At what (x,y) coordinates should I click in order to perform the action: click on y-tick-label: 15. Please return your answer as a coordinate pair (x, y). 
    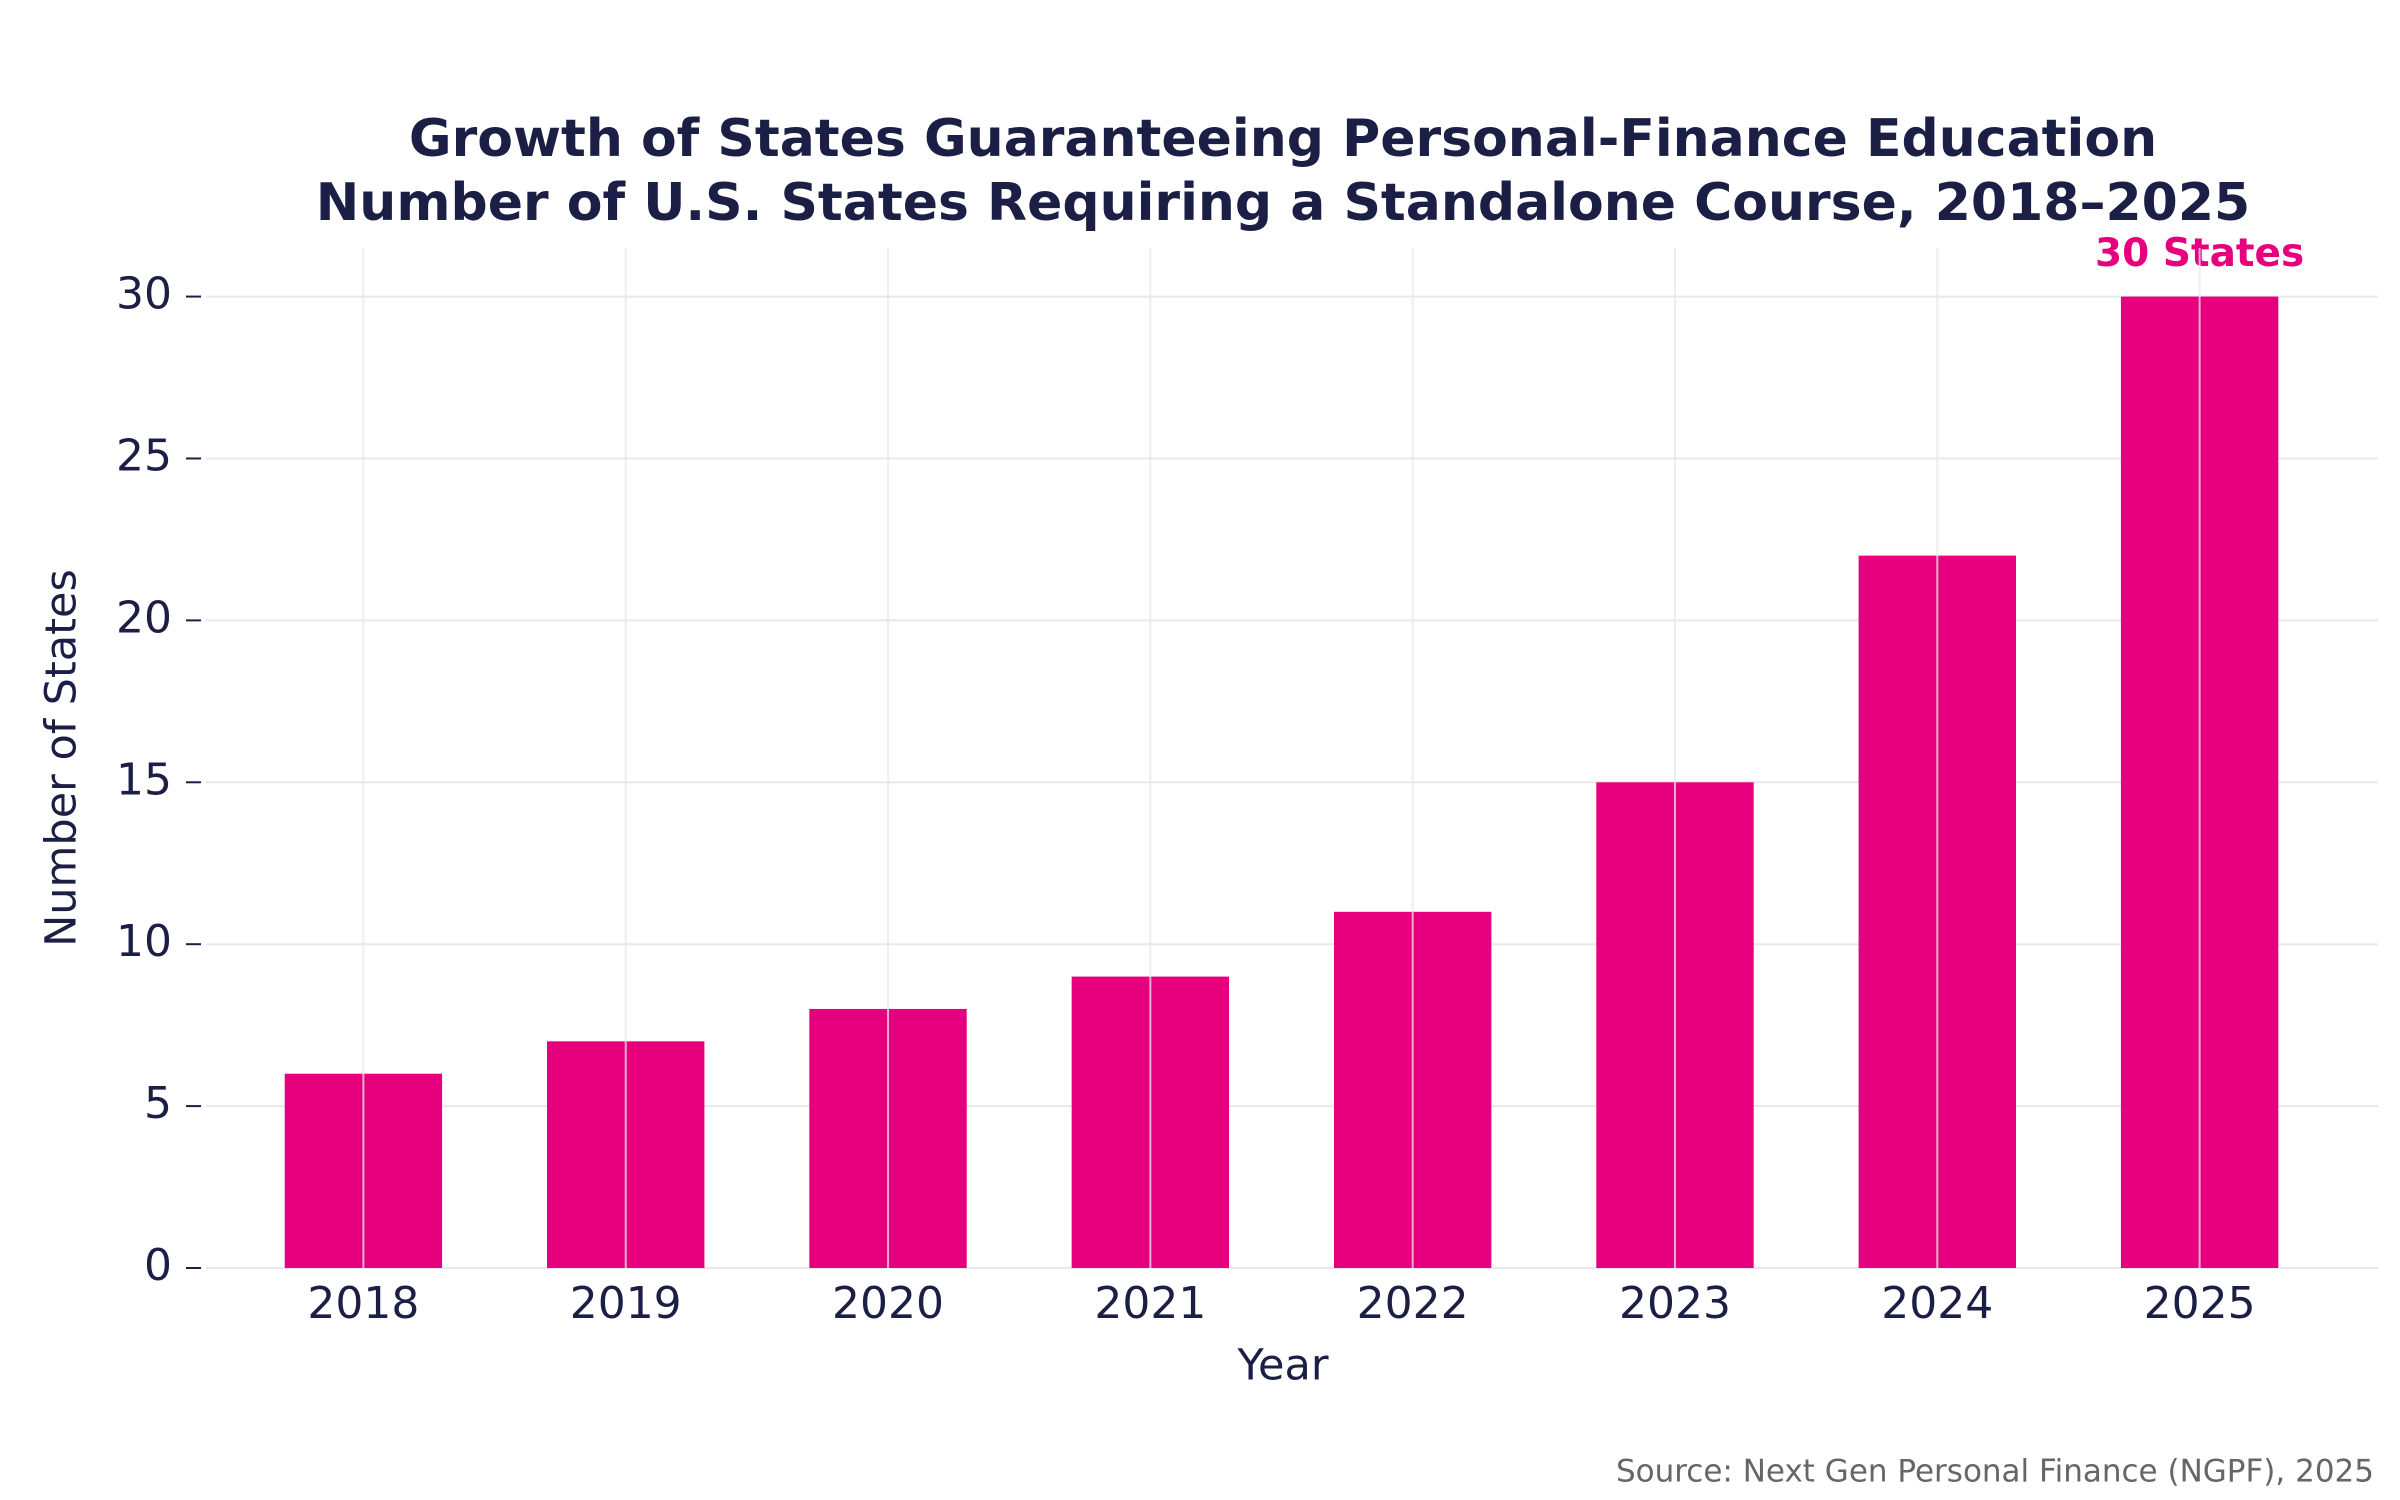
    Looking at the image, I should click on (144, 779).